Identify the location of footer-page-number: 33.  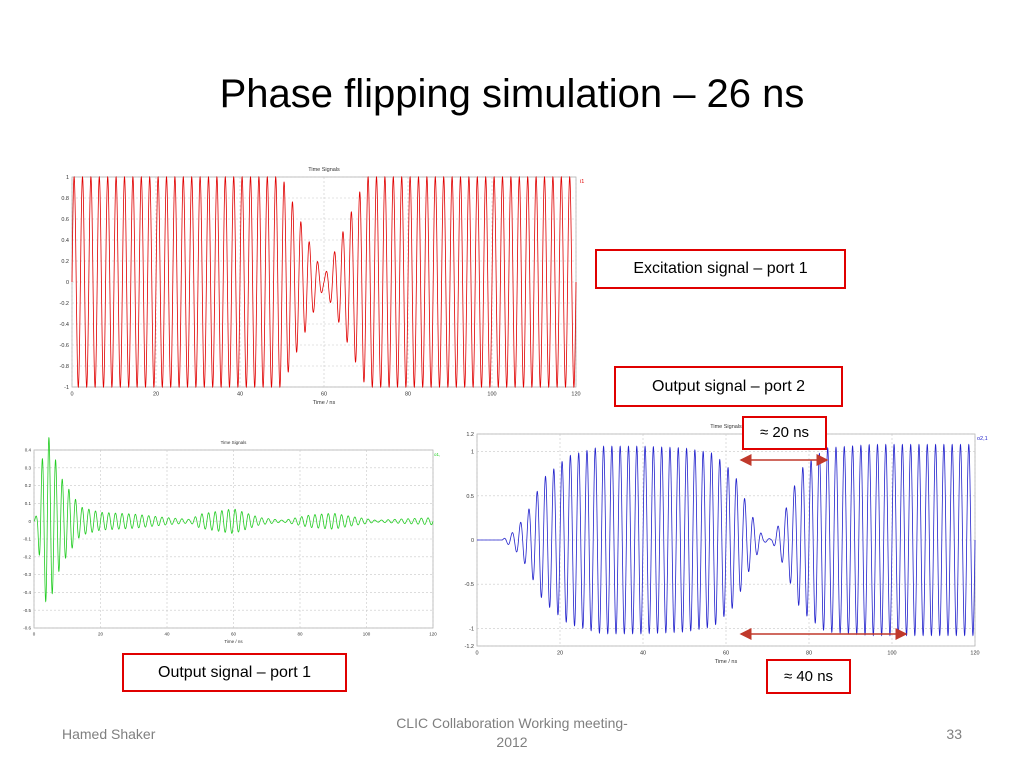
(954, 734).